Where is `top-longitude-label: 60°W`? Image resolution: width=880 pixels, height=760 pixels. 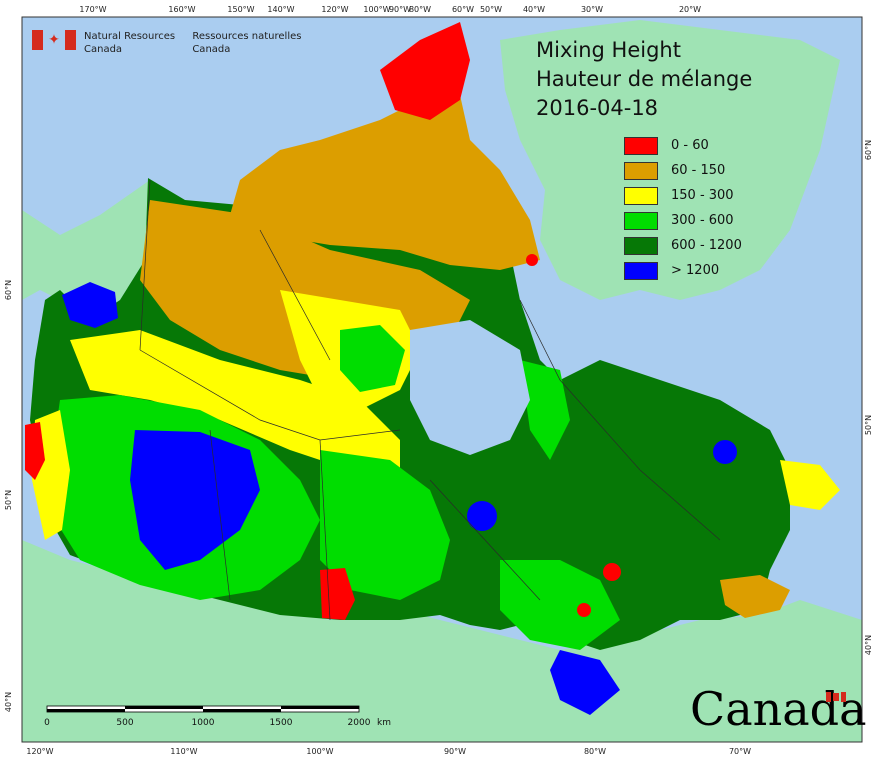
top-longitude-label: 60°W is located at coordinates (463, 9).